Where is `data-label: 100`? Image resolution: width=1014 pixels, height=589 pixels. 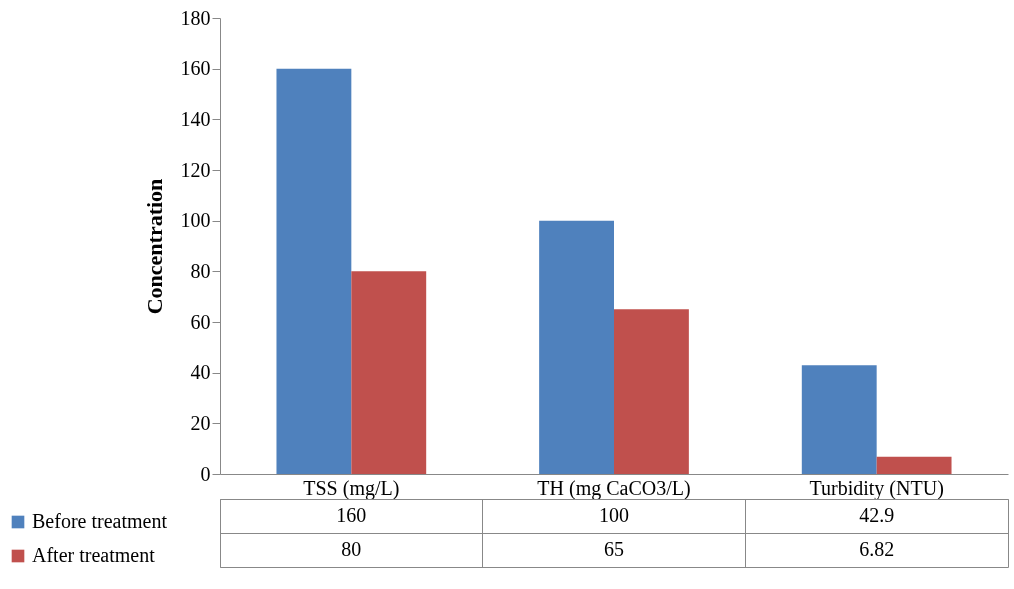 data-label: 100 is located at coordinates (614, 515).